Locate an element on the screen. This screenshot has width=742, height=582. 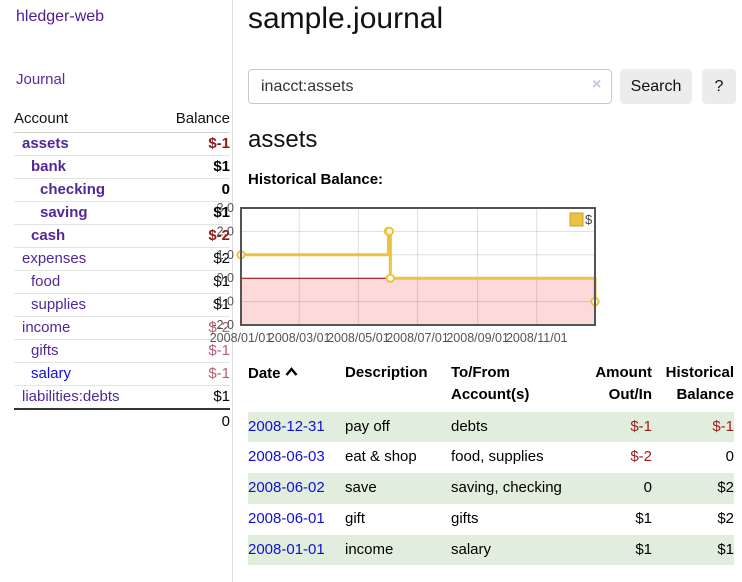
account-balance: 0 is located at coordinates (192, 190).